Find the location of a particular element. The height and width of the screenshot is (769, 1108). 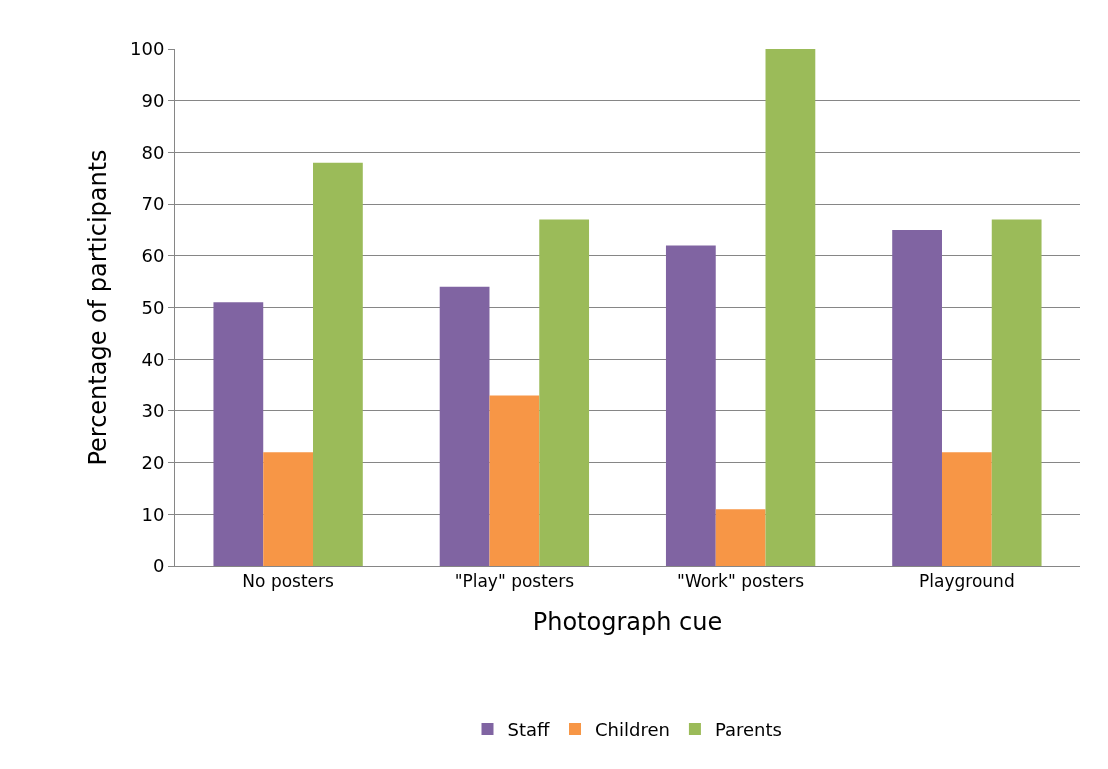

x-tick-label: Playground is located at coordinates (967, 581).